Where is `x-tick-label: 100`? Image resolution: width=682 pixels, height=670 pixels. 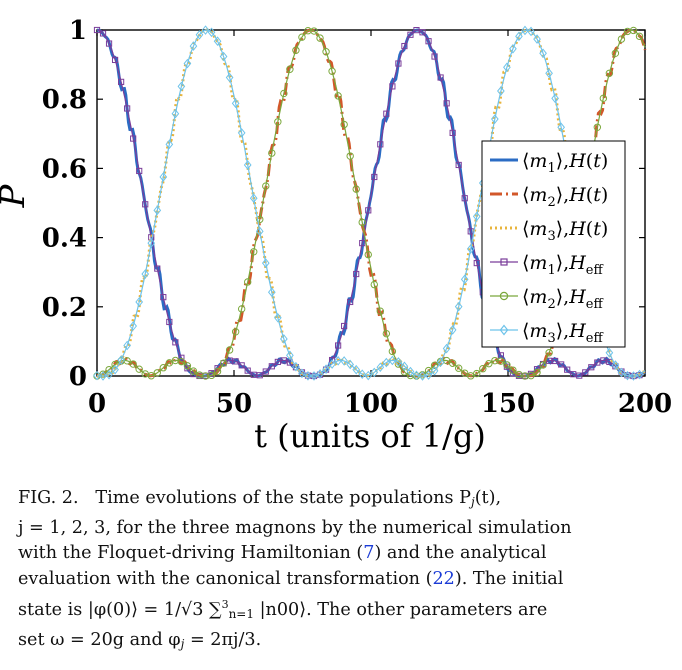 x-tick-label: 100 is located at coordinates (371, 404).